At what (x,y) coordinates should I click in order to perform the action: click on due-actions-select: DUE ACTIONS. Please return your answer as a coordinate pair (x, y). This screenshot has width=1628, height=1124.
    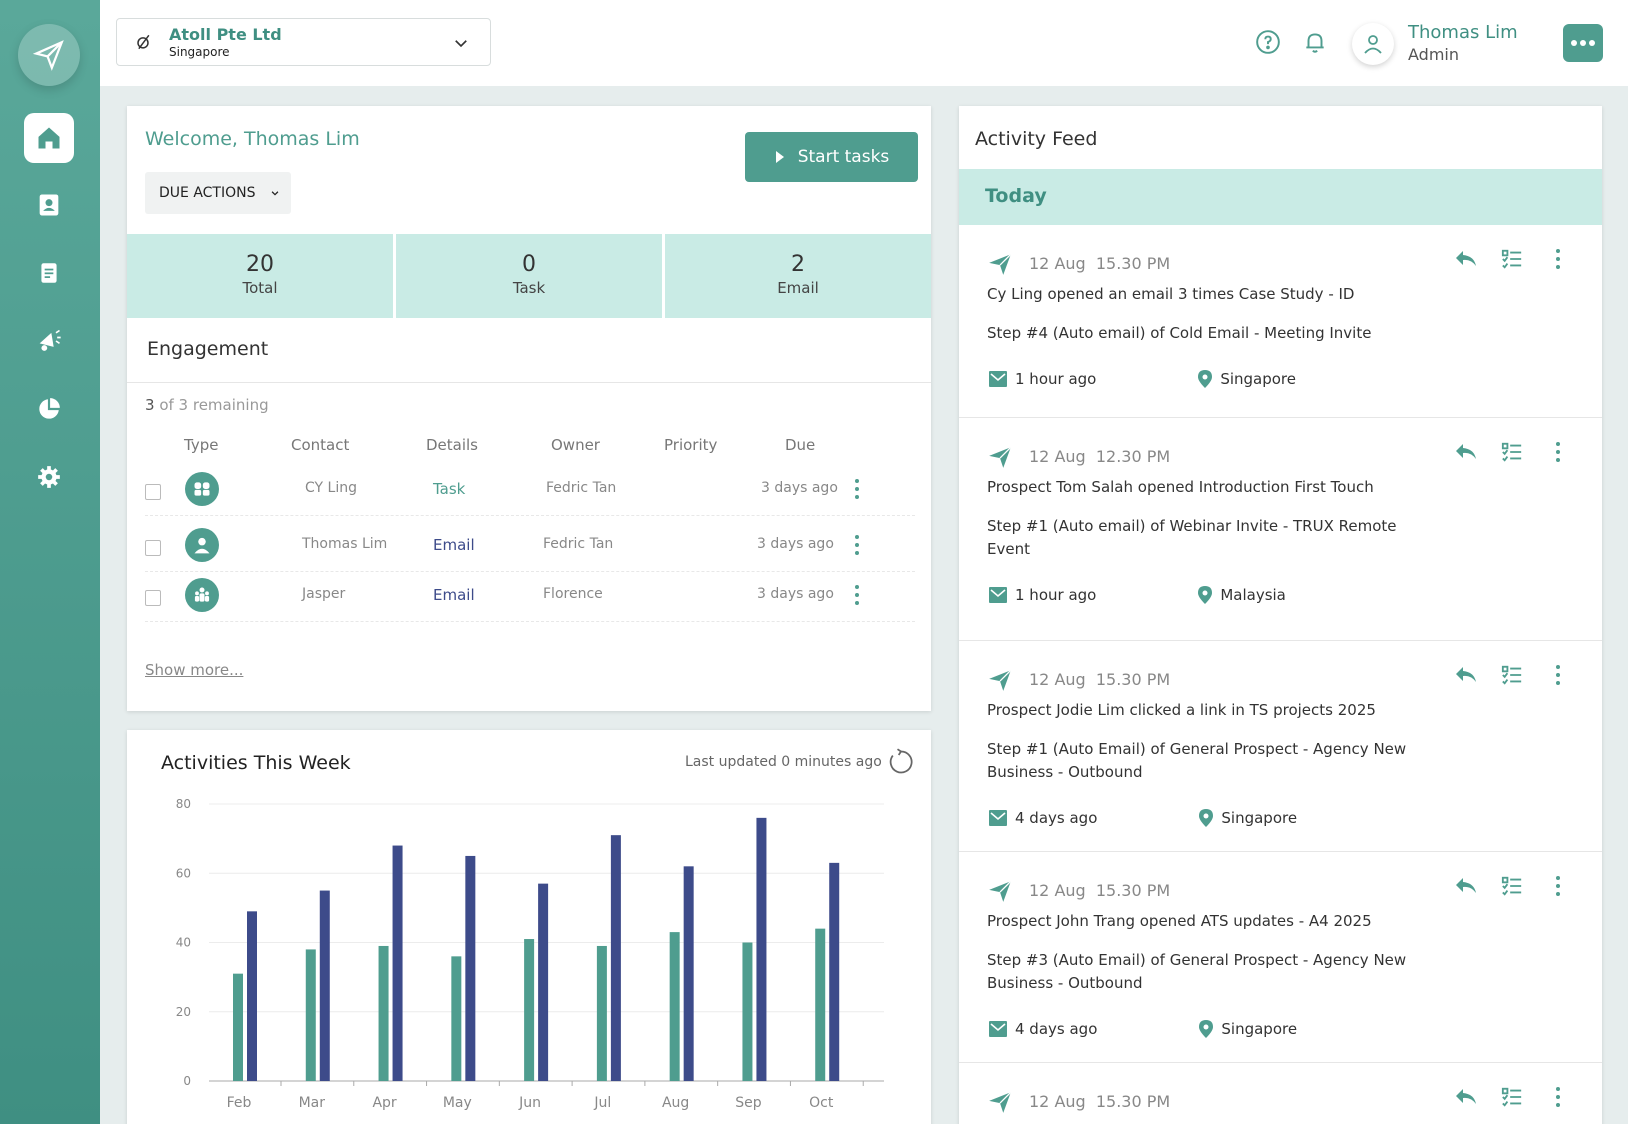
    Looking at the image, I should click on (218, 193).